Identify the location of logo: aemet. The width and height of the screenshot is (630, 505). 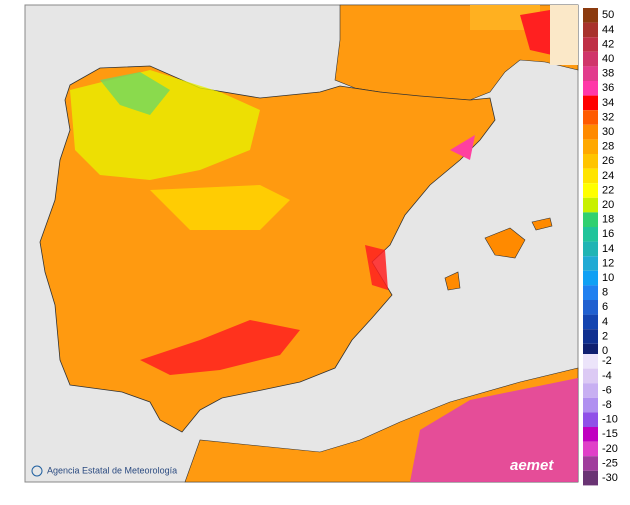
(532, 465).